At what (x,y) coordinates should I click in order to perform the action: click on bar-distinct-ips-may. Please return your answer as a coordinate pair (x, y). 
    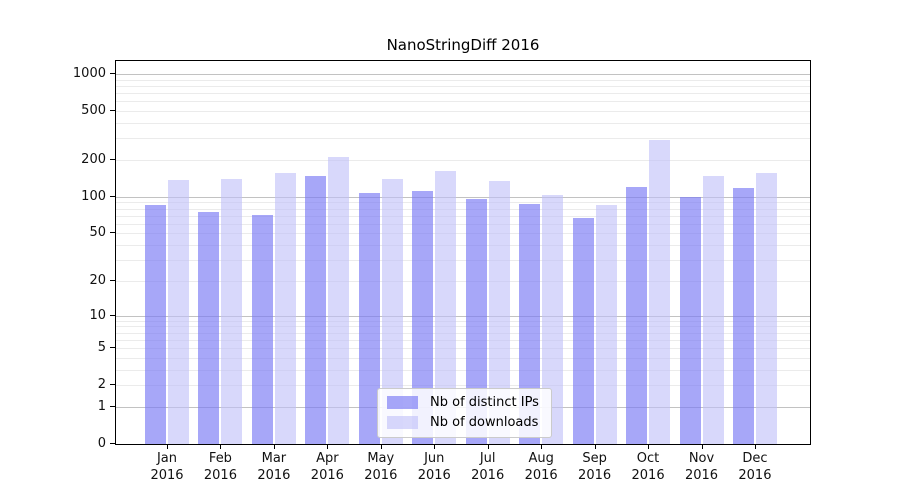
    Looking at the image, I should click on (369, 318).